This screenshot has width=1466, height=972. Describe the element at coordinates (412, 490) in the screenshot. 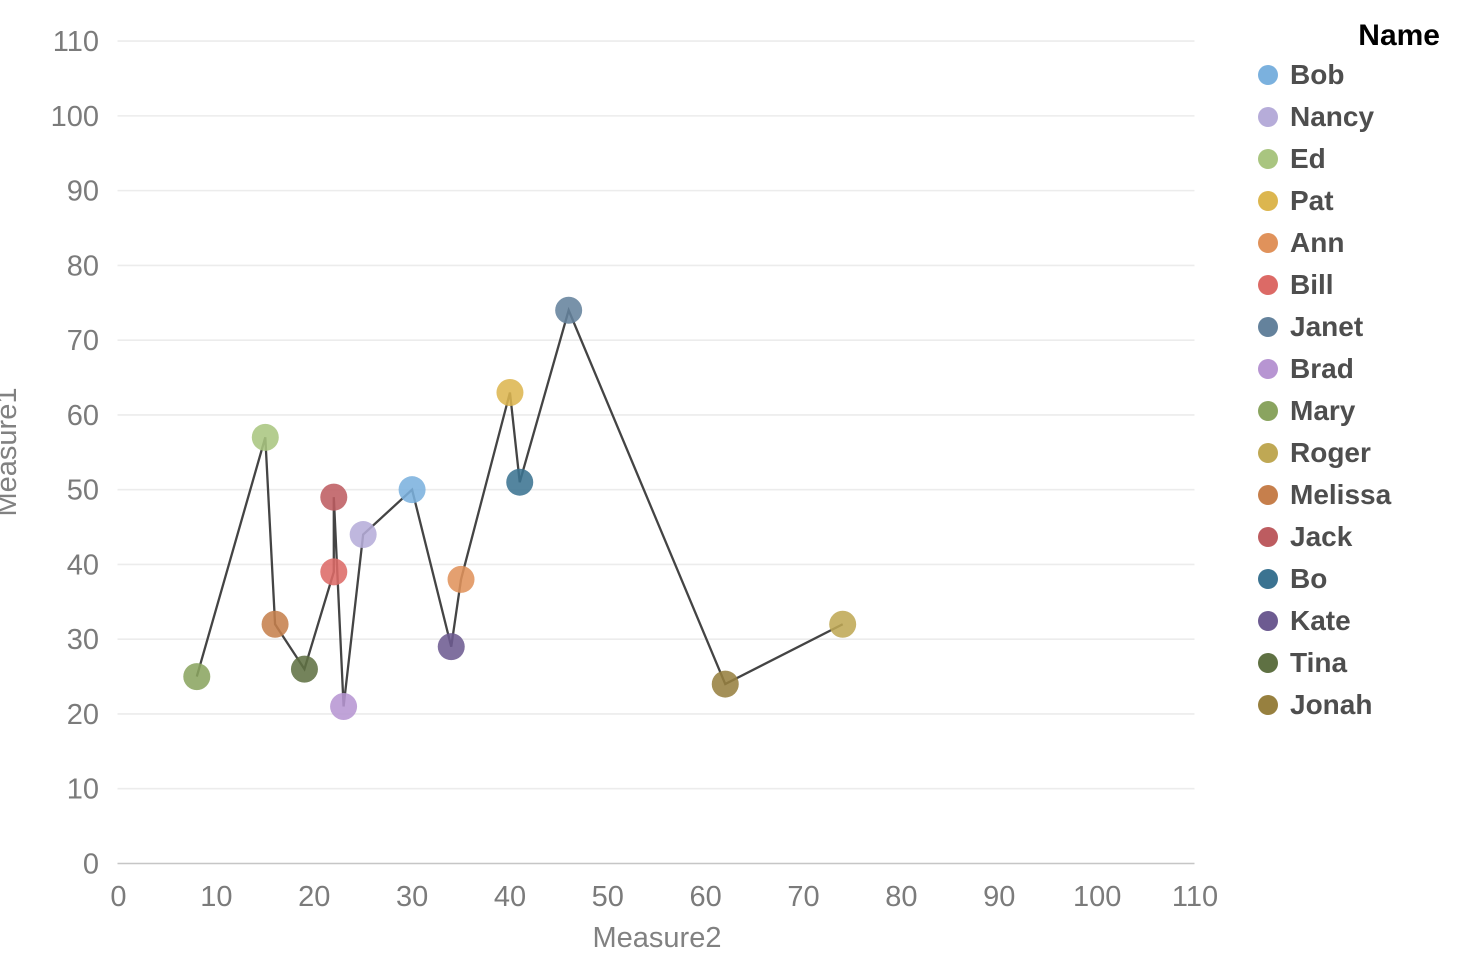

I see `point-bob` at that location.